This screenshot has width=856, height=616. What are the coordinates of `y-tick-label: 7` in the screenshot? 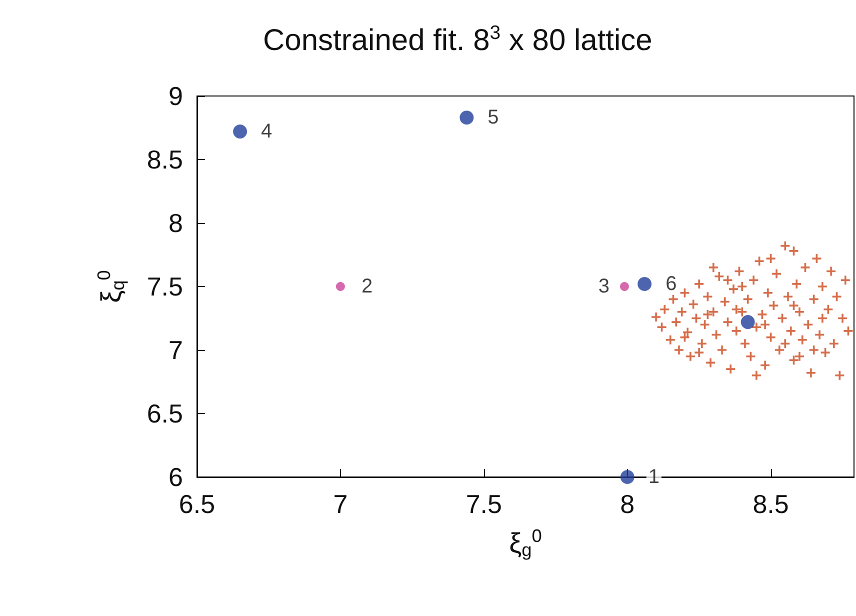 It's located at (175, 350).